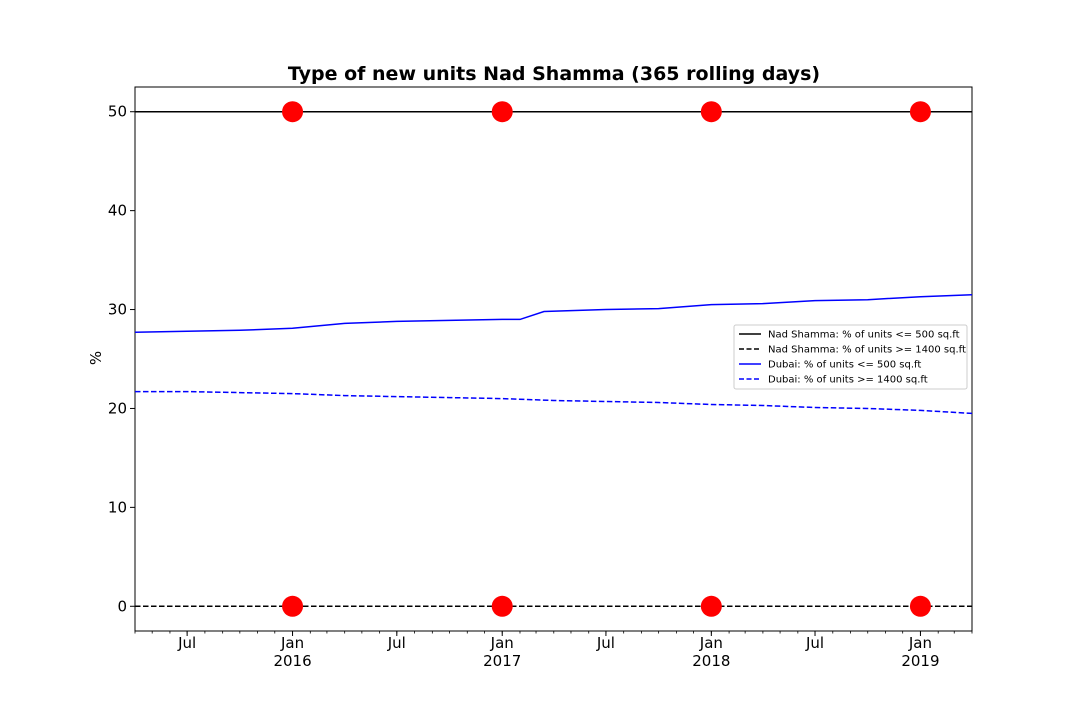 This screenshot has height=720, width=1080. I want to click on y-tick-label: 40, so click(117, 211).